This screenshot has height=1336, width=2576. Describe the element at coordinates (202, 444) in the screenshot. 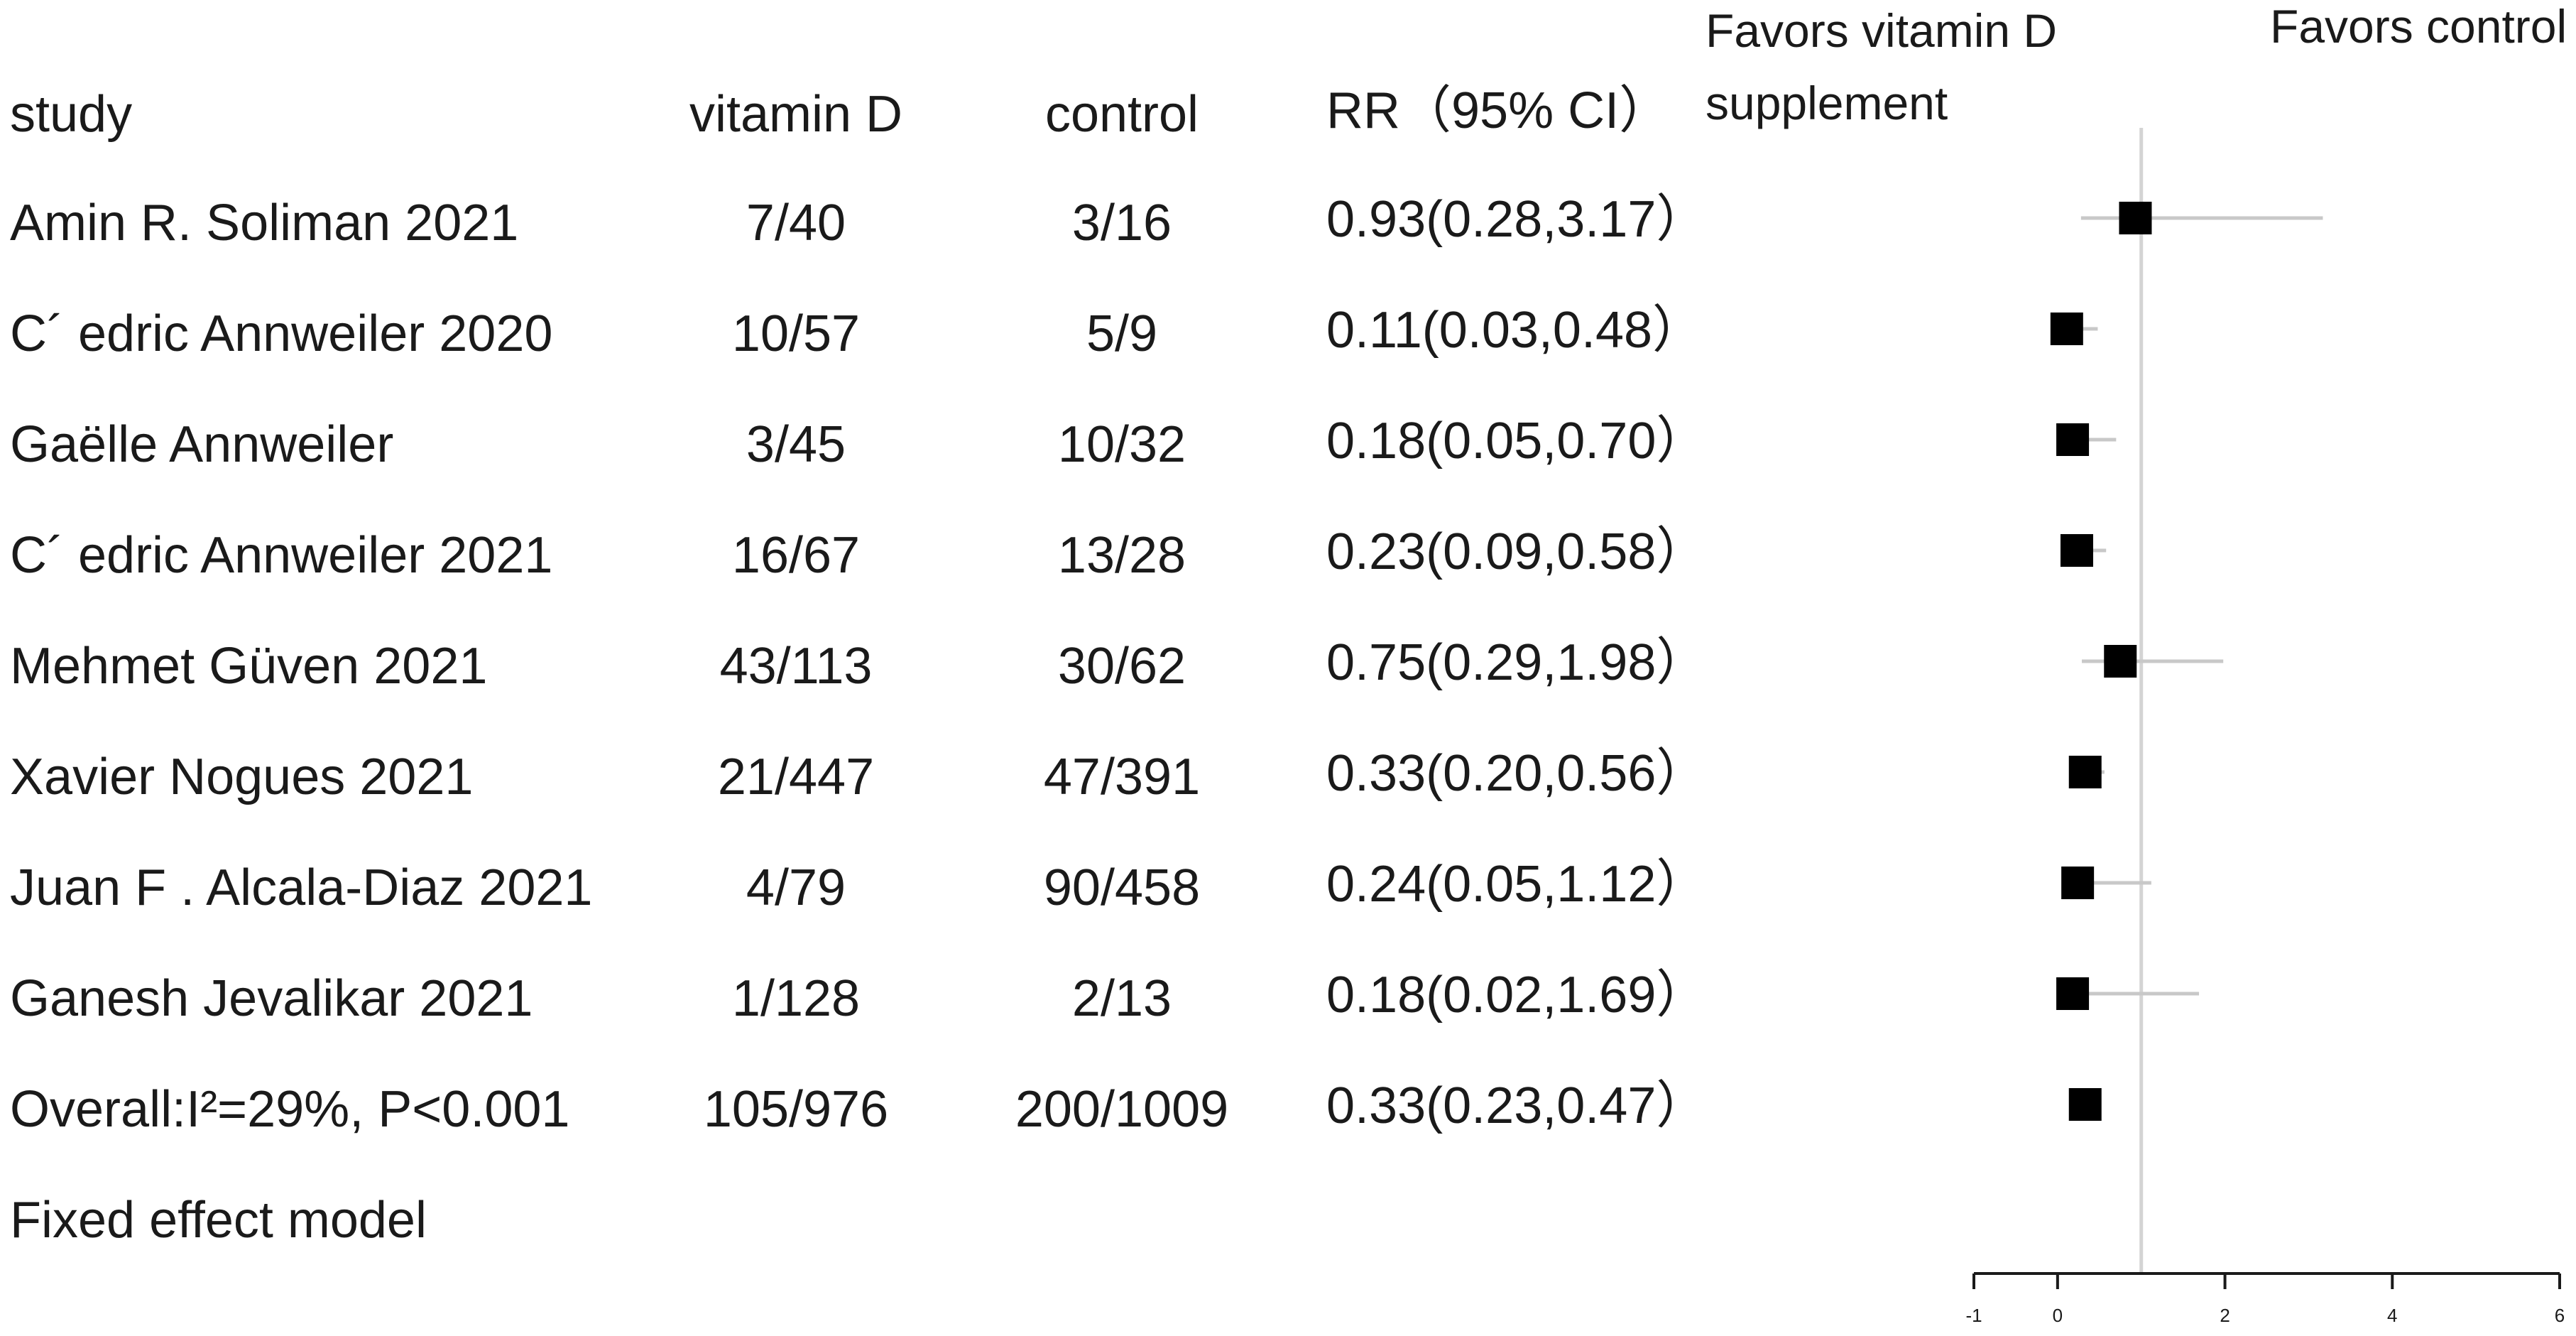

I see `study-name: Gaëlle Annweiler` at that location.